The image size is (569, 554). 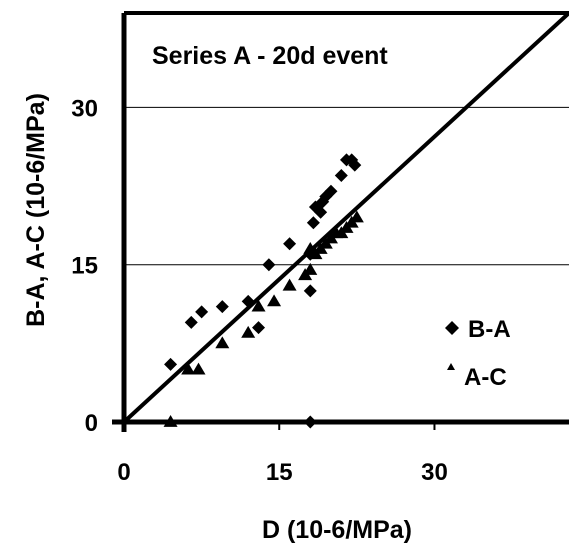 I want to click on y-axis-title: B-A, A-C (10-6/MPa), so click(x=36, y=210).